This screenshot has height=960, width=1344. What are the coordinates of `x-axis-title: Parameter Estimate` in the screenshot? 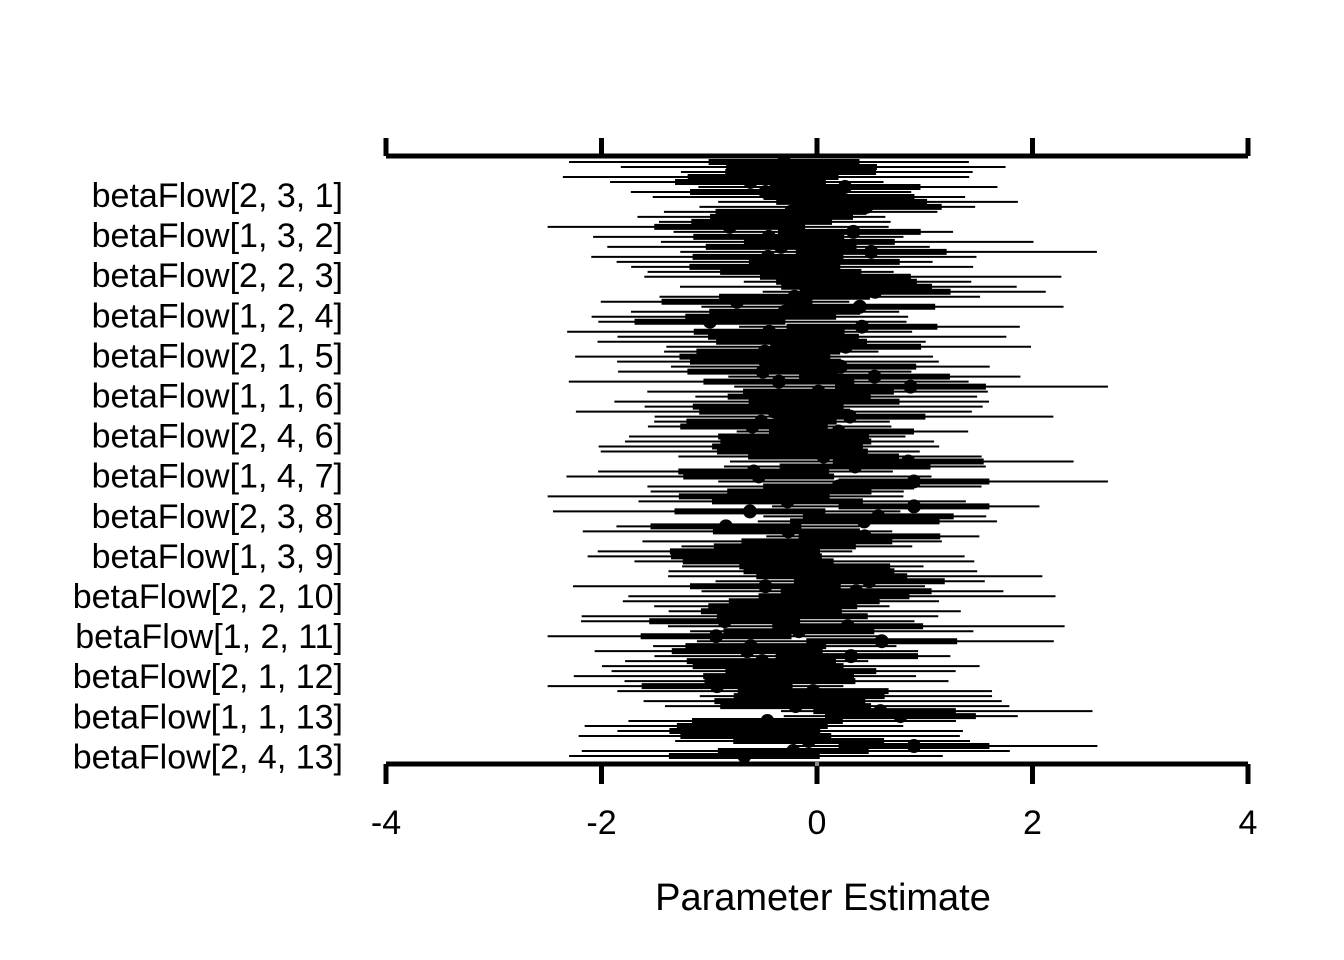 It's located at (823, 898).